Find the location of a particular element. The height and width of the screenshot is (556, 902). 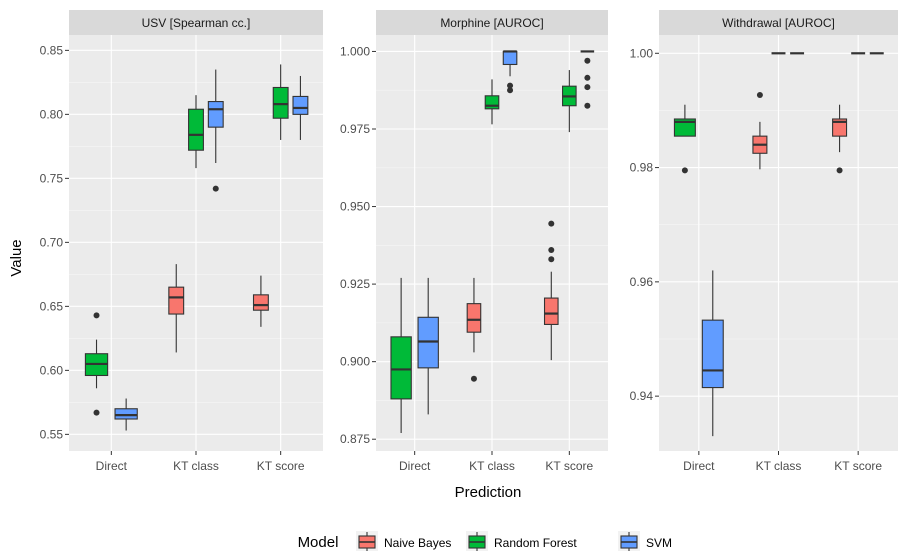

legend-item-random-forest: Random Forest is located at coordinates (521, 542).